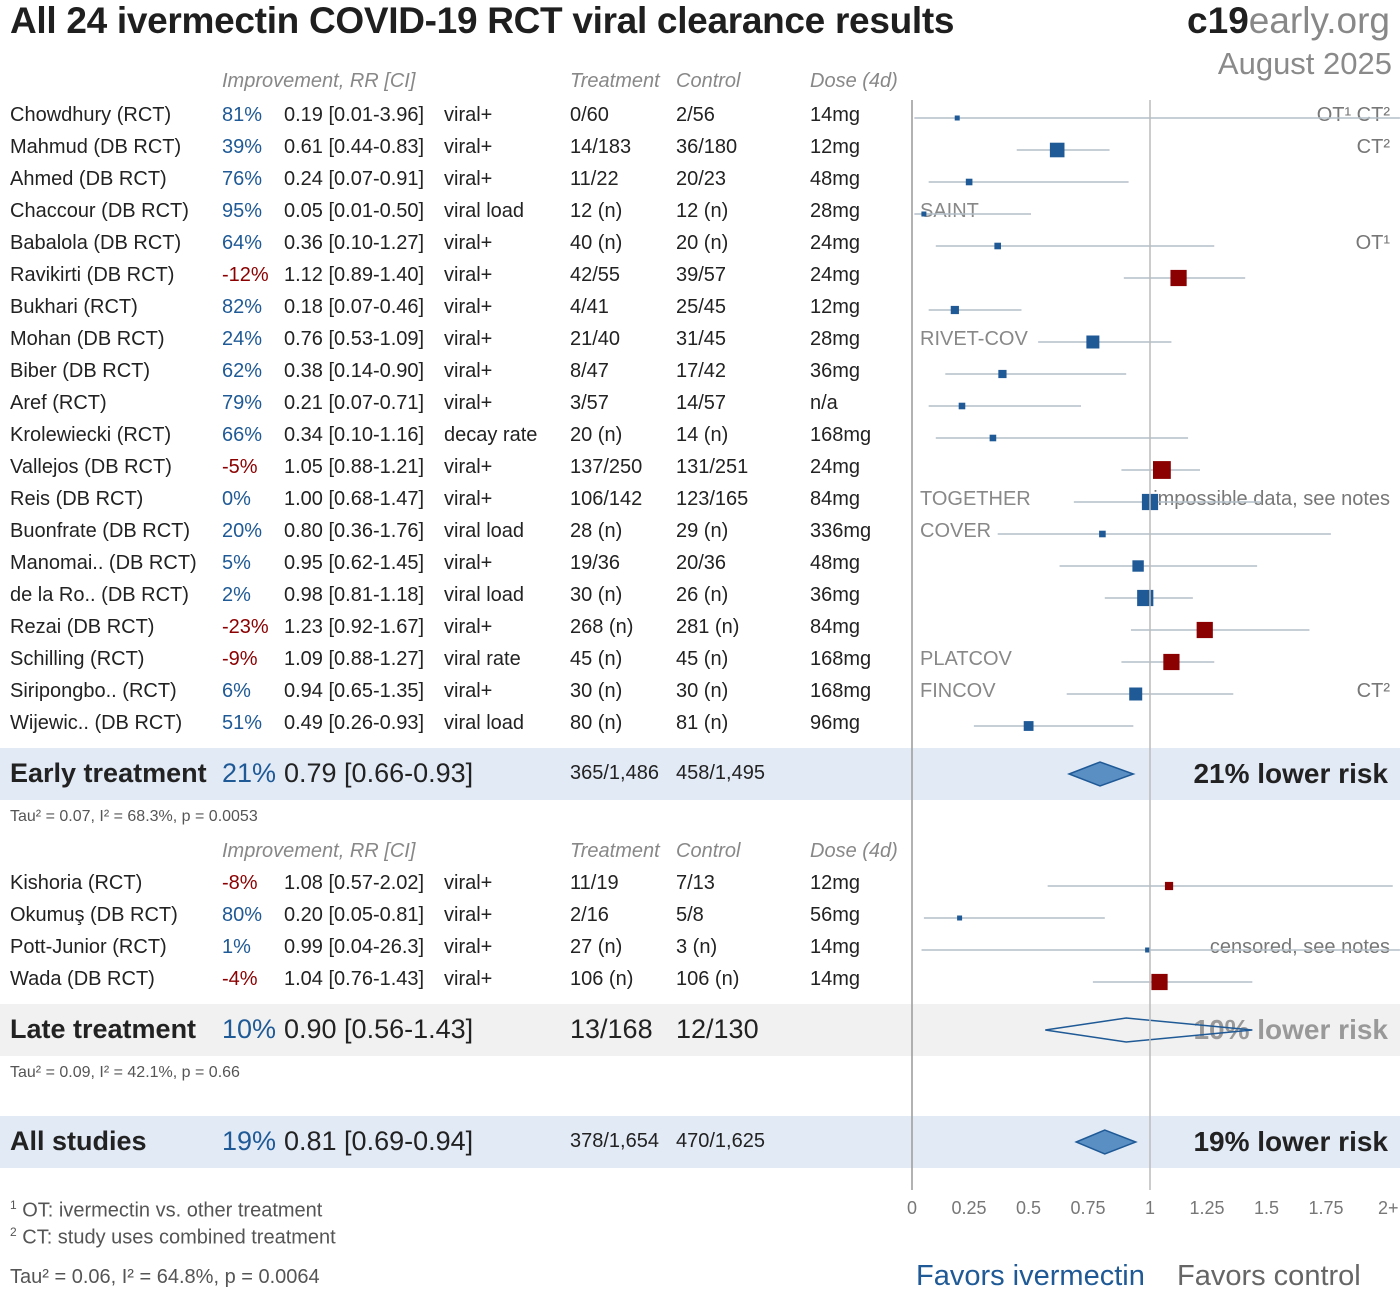 This screenshot has height=1293, width=1400. What do you see at coordinates (614, 1141) in the screenshot?
I see `summary-treatment: 378/1,654` at bounding box center [614, 1141].